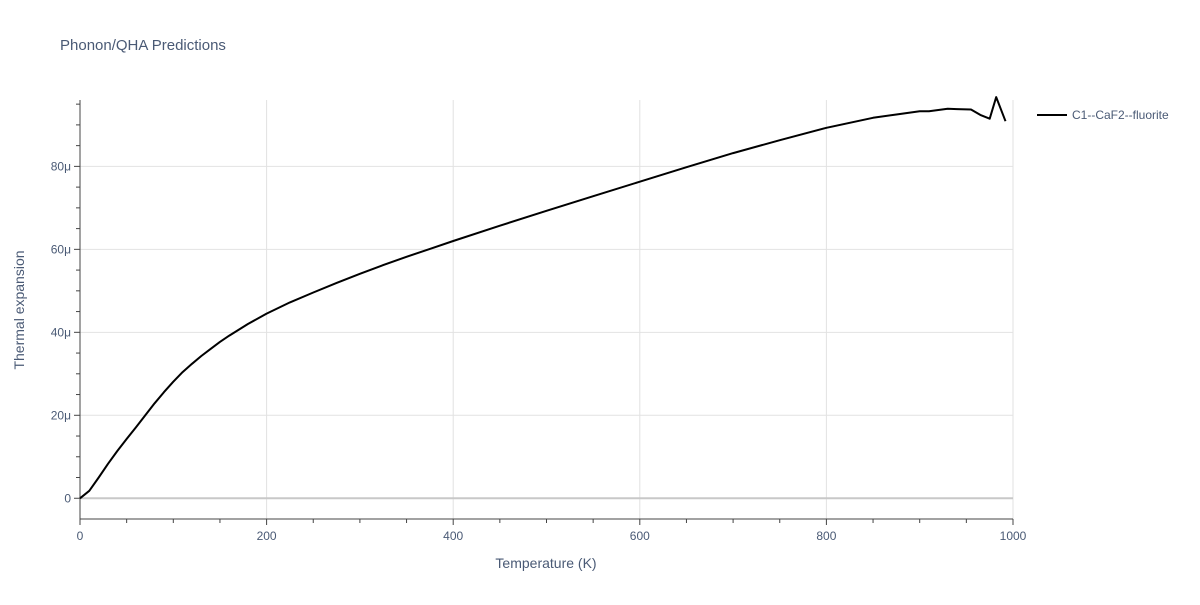 This screenshot has width=1200, height=605. Describe the element at coordinates (80, 536) in the screenshot. I see `x-tick-label: 0` at that location.